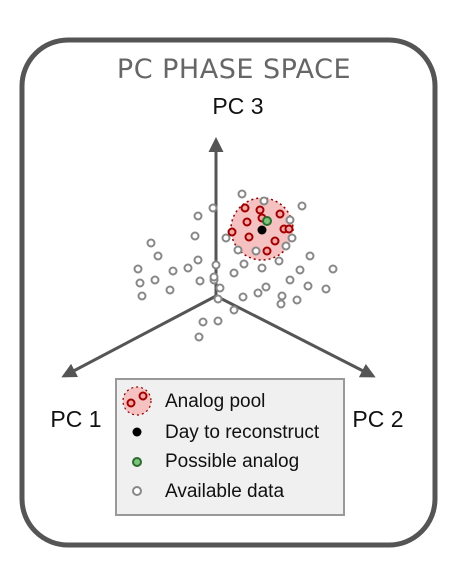  What do you see at coordinates (262, 230) in the screenshot?
I see `day-to-reconstruct-point` at bounding box center [262, 230].